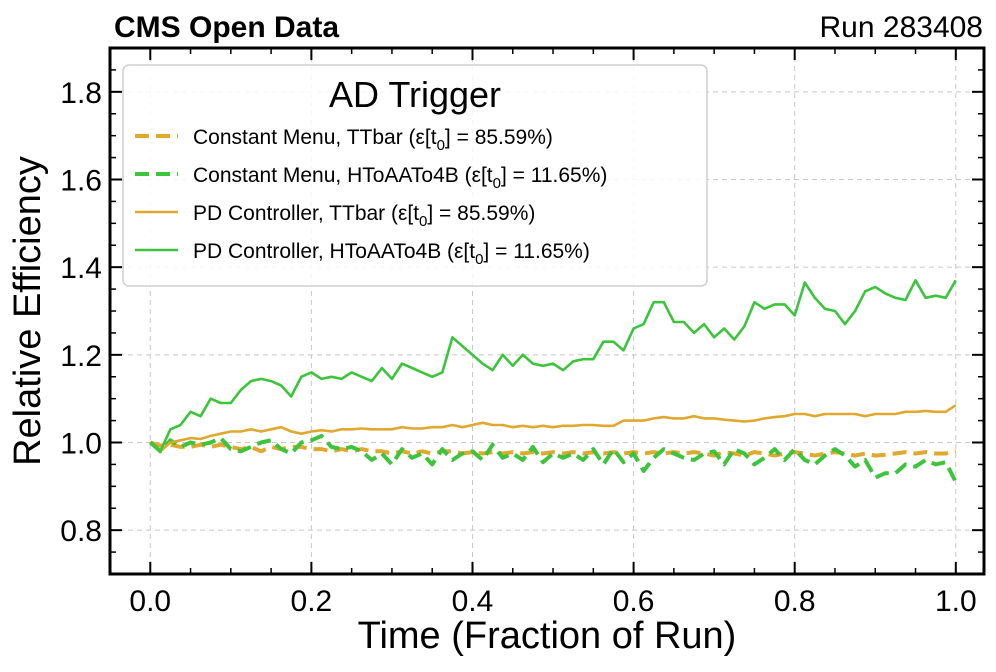 This screenshot has width=996, height=672. I want to click on legend-label-main: Constant Menu, TTbar (ε[t, so click(315, 137).